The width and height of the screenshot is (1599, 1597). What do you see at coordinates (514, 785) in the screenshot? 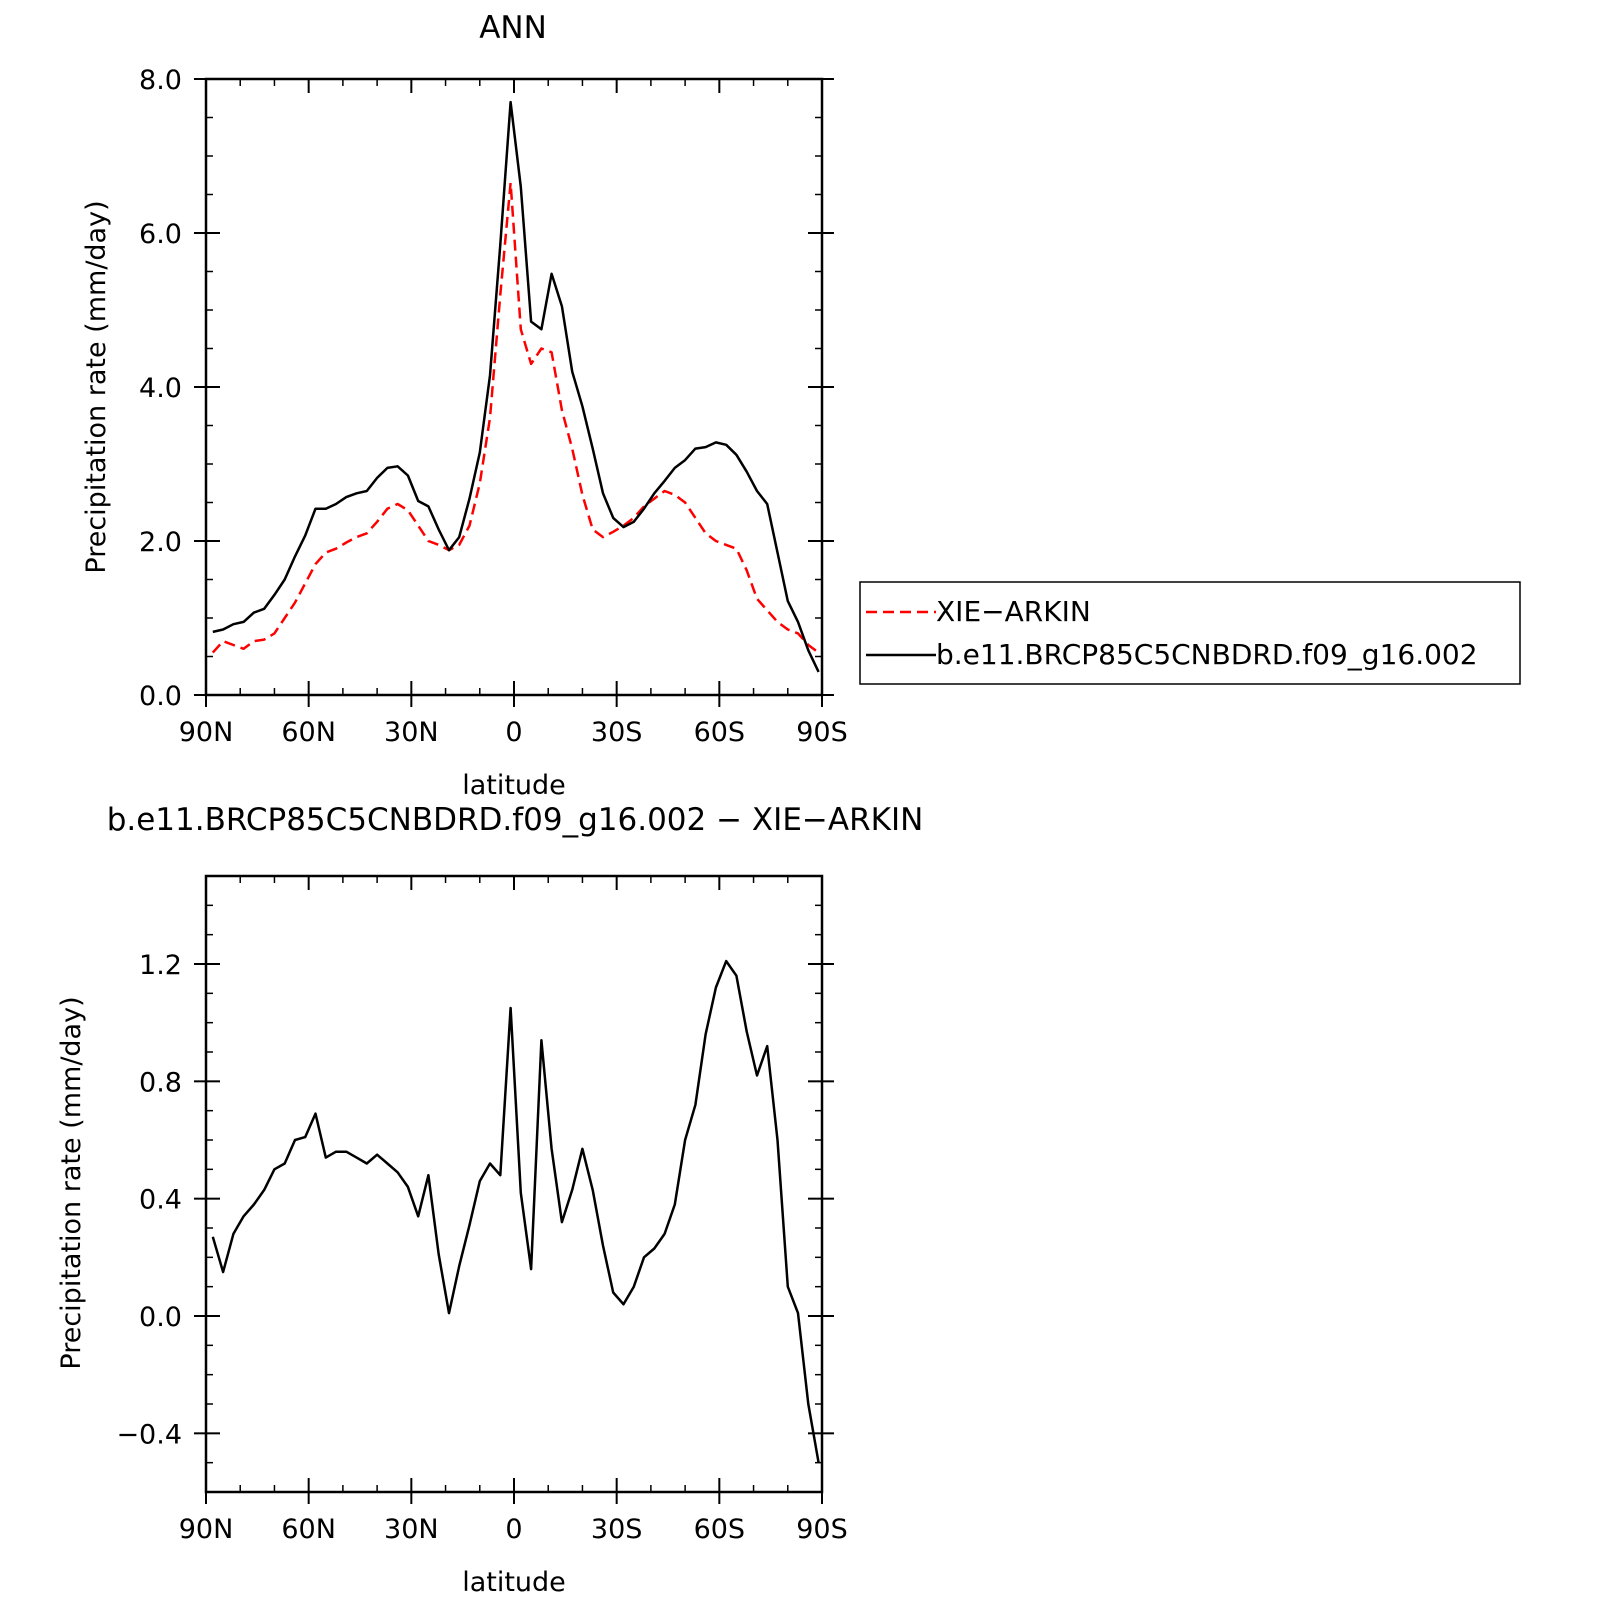
I see `top-chart-xlabel: latitude` at bounding box center [514, 785].